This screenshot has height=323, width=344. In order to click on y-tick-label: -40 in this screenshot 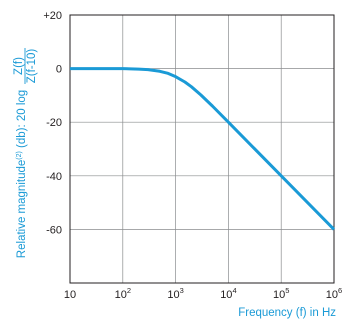, I will do `click(54, 177)`.